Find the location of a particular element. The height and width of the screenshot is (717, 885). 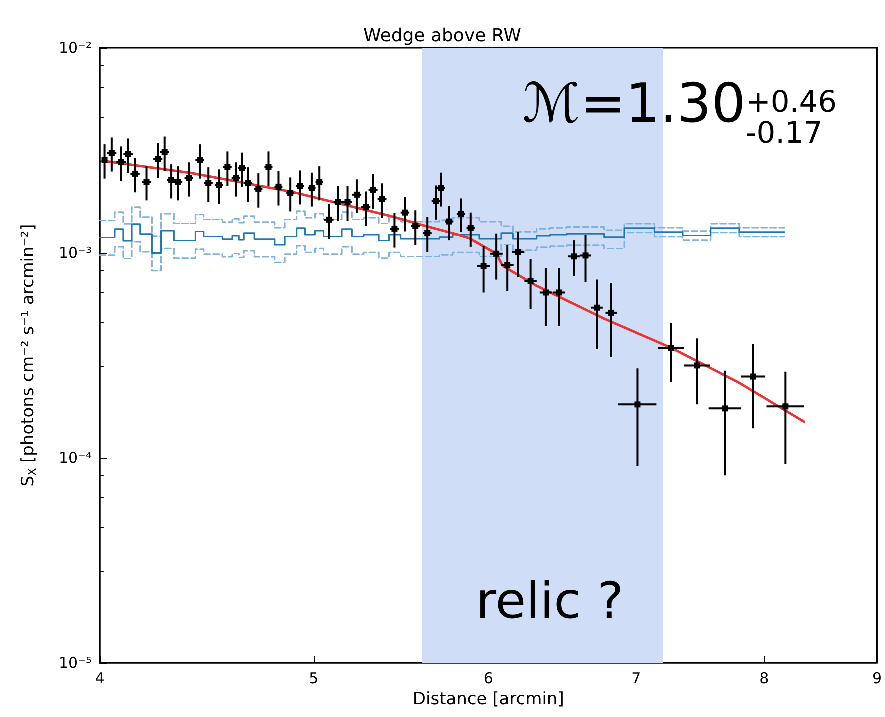

x-tick-label: 5 is located at coordinates (314, 679).